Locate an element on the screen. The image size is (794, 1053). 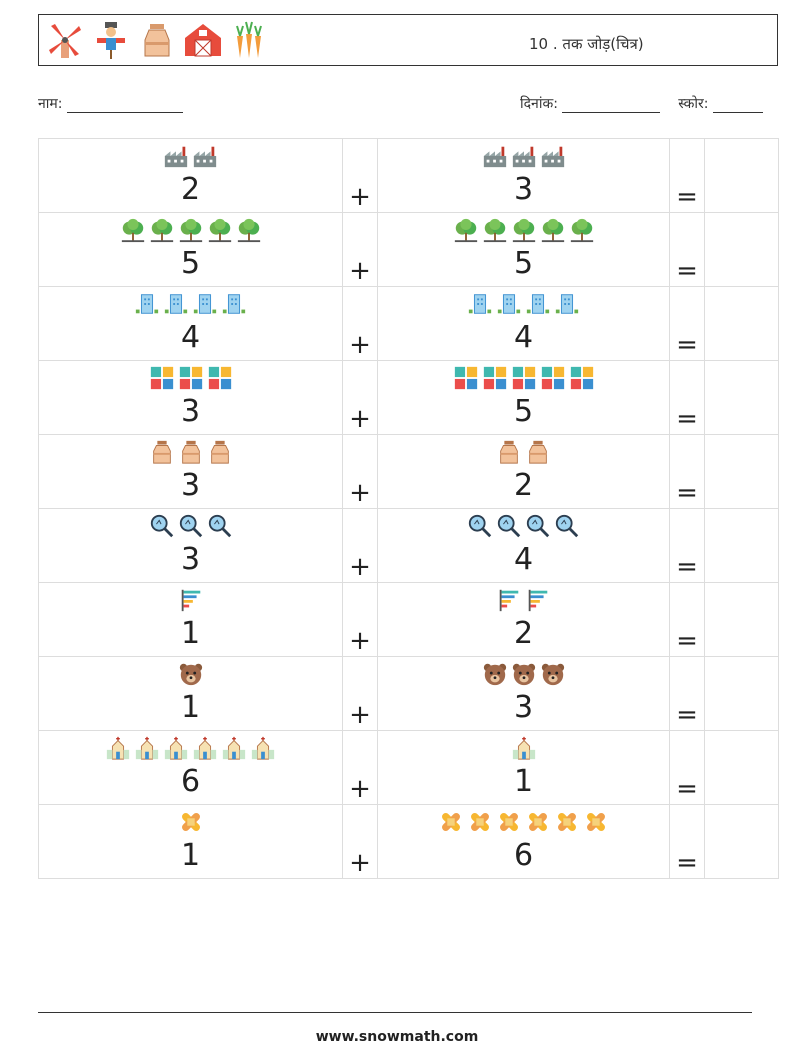
right-term-cell: 4 is located at coordinates (523, 323).